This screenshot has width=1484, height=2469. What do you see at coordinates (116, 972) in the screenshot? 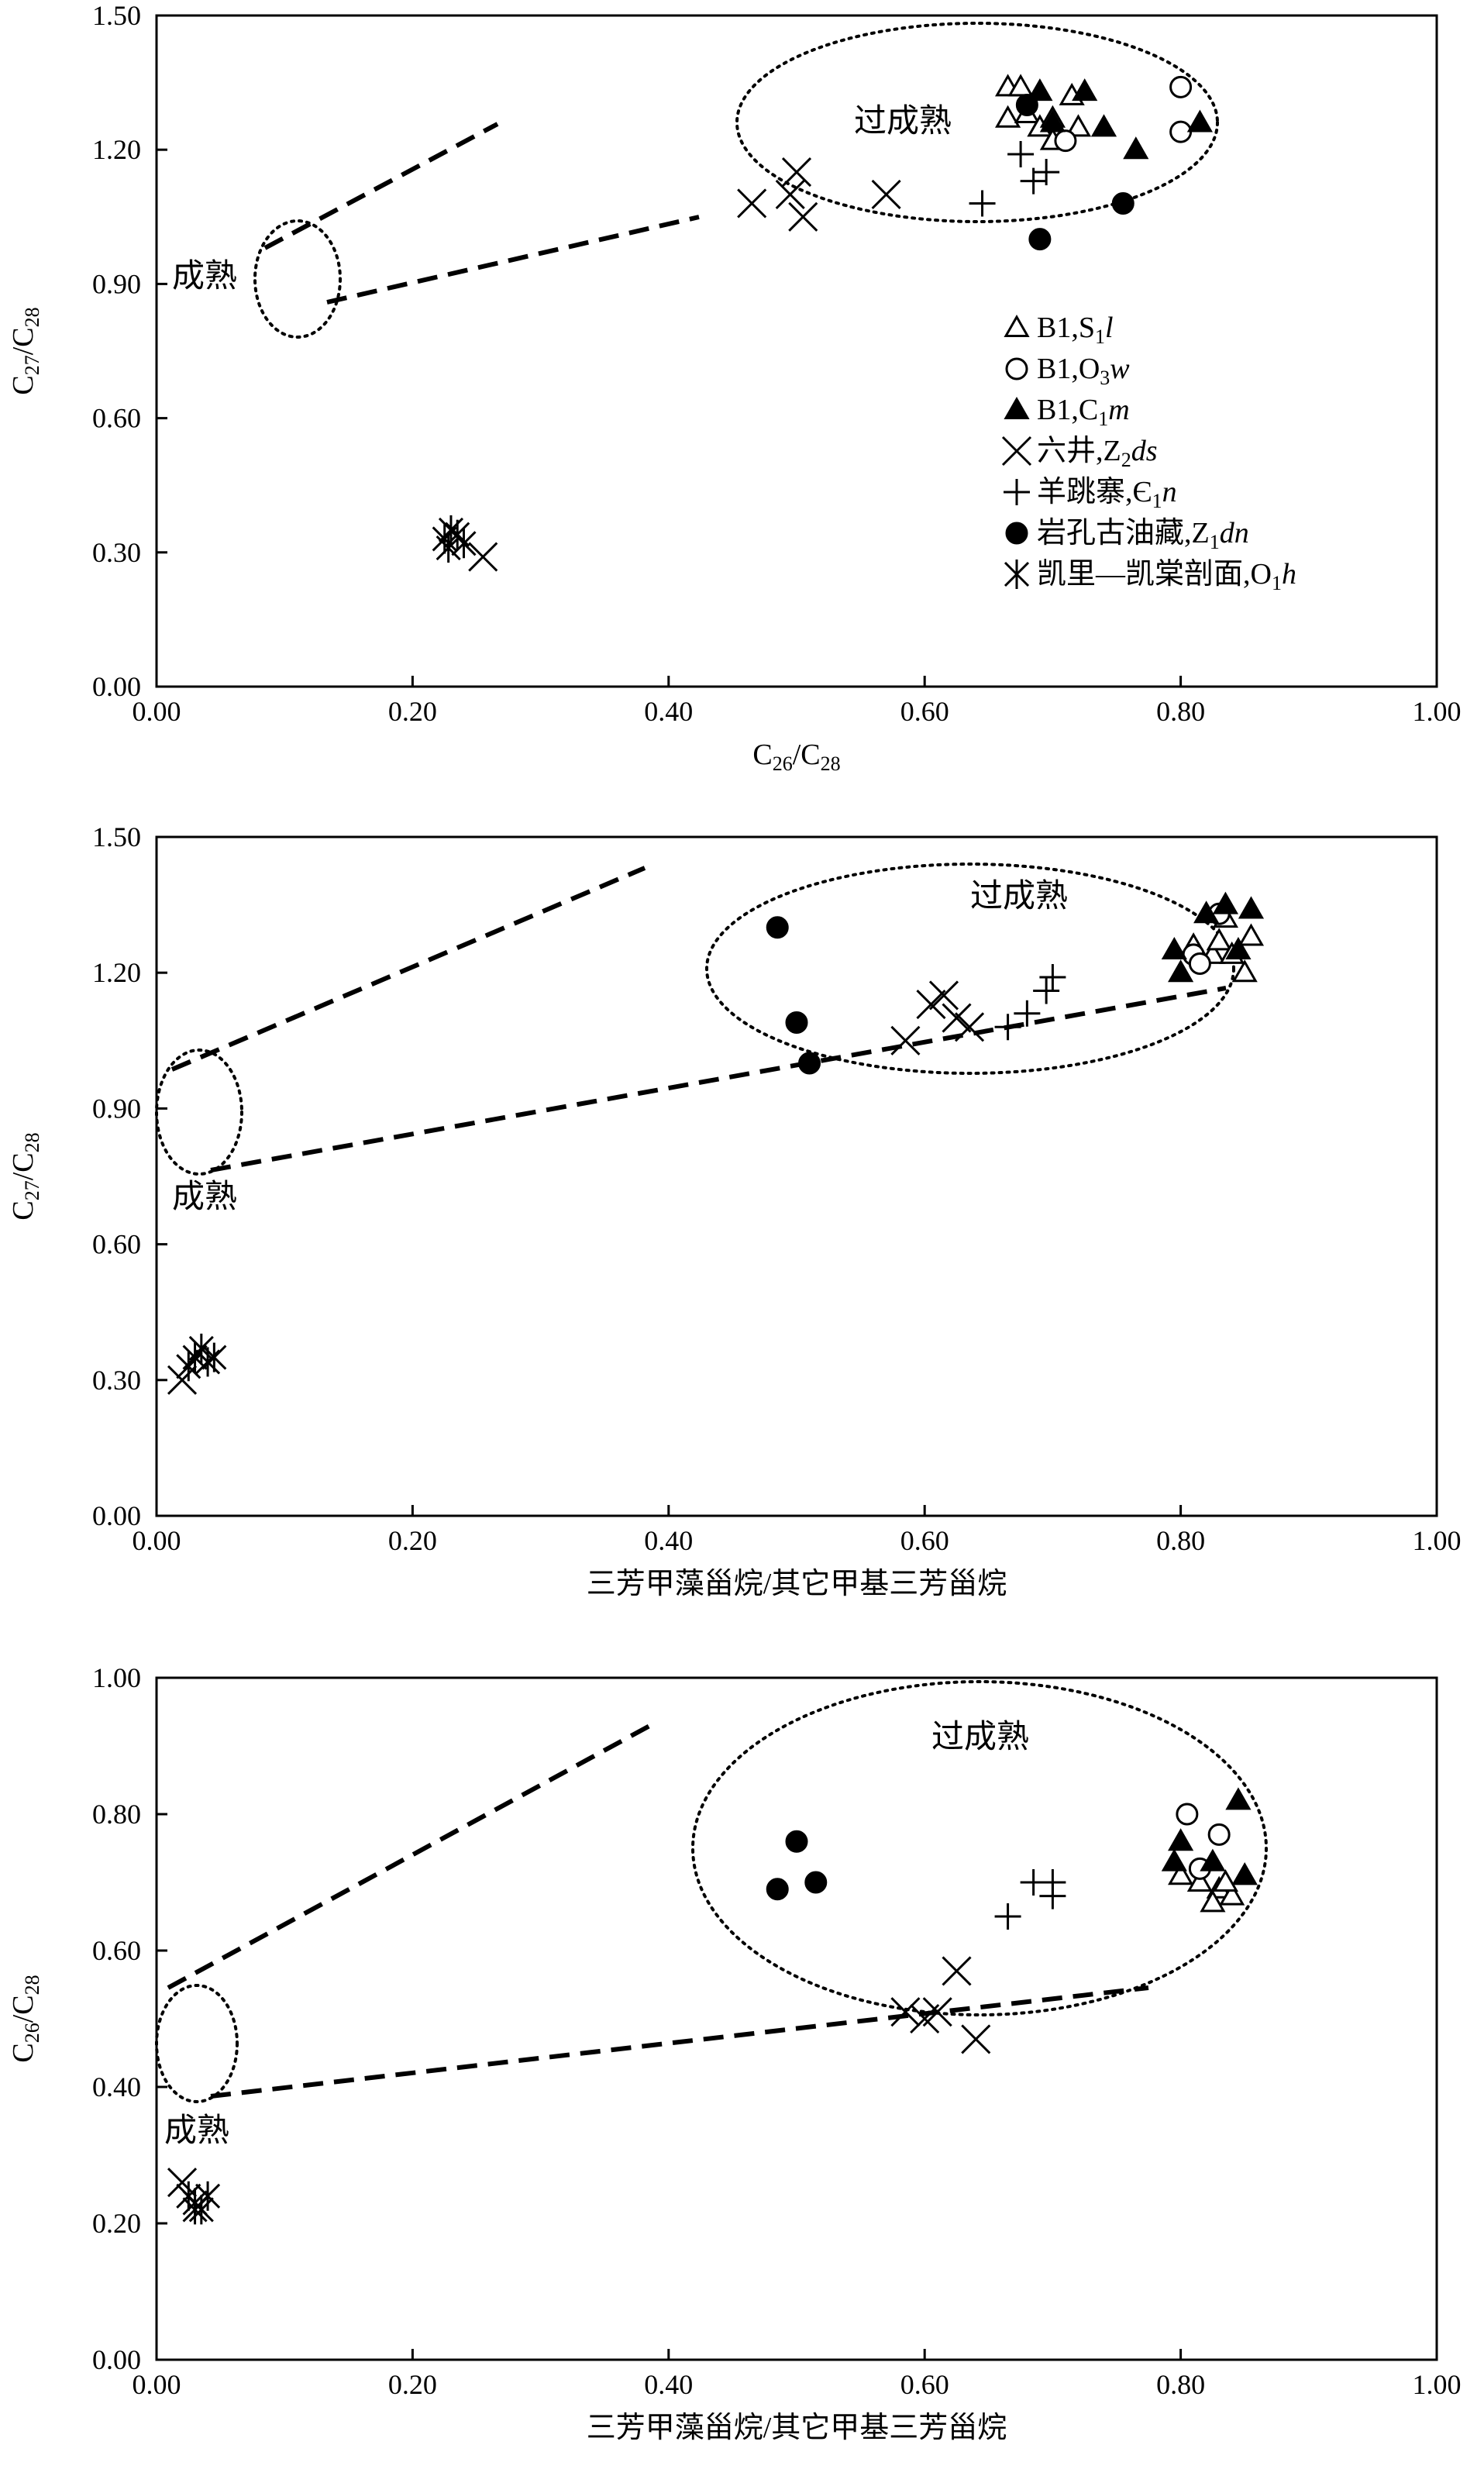
I see `y-tick-label: 1.20` at bounding box center [116, 972].